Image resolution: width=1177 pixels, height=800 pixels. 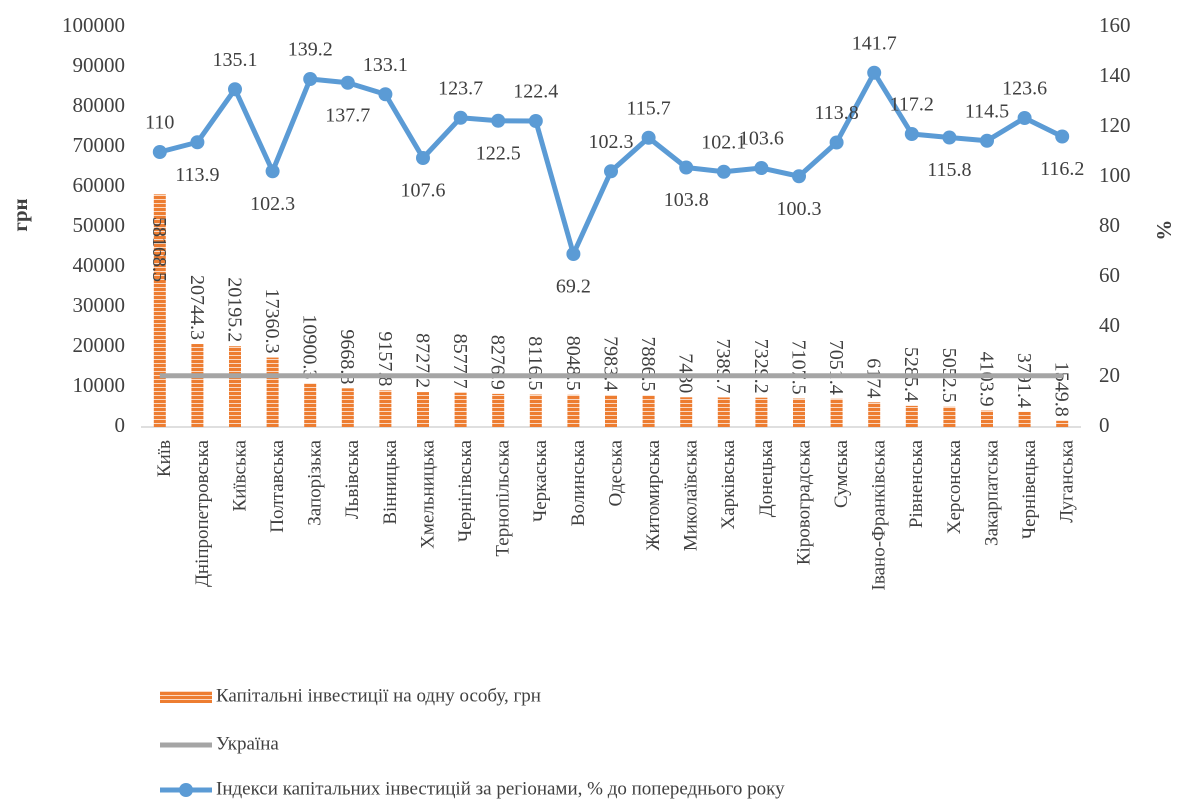 I want to click on data-label: 20744.3, so click(x=197, y=307).